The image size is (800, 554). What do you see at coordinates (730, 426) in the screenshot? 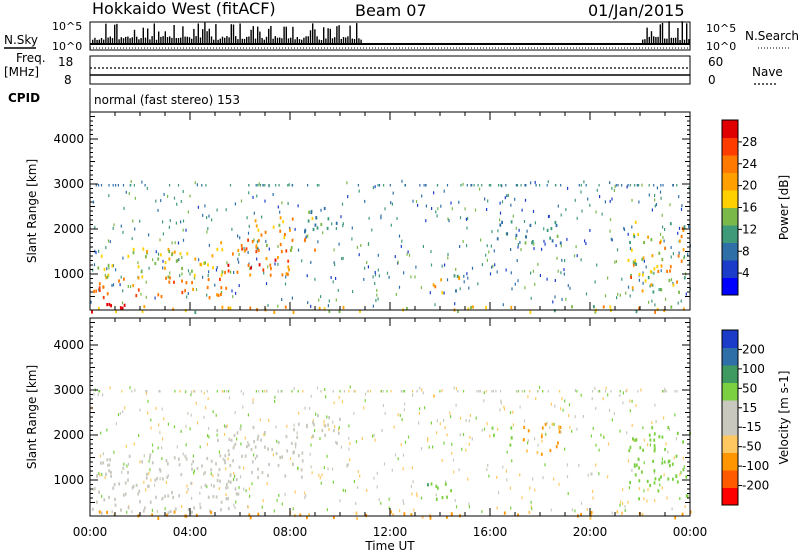
I see `colorbar-swatch` at bounding box center [730, 426].